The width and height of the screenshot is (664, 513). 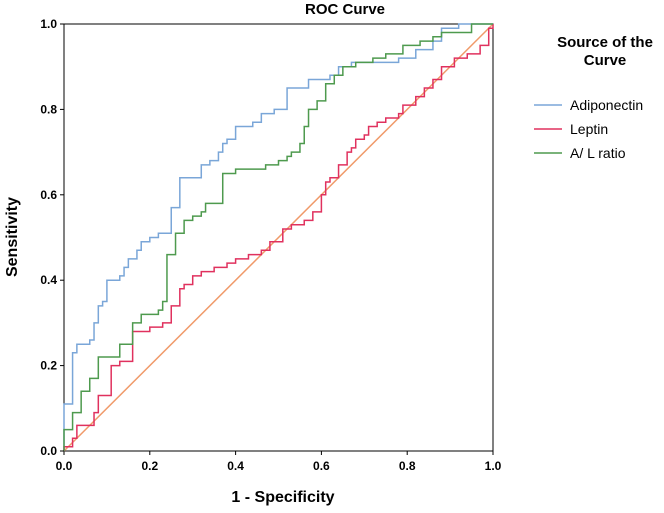 What do you see at coordinates (48, 366) in the screenshot?
I see `y-tick-label: 0.2` at bounding box center [48, 366].